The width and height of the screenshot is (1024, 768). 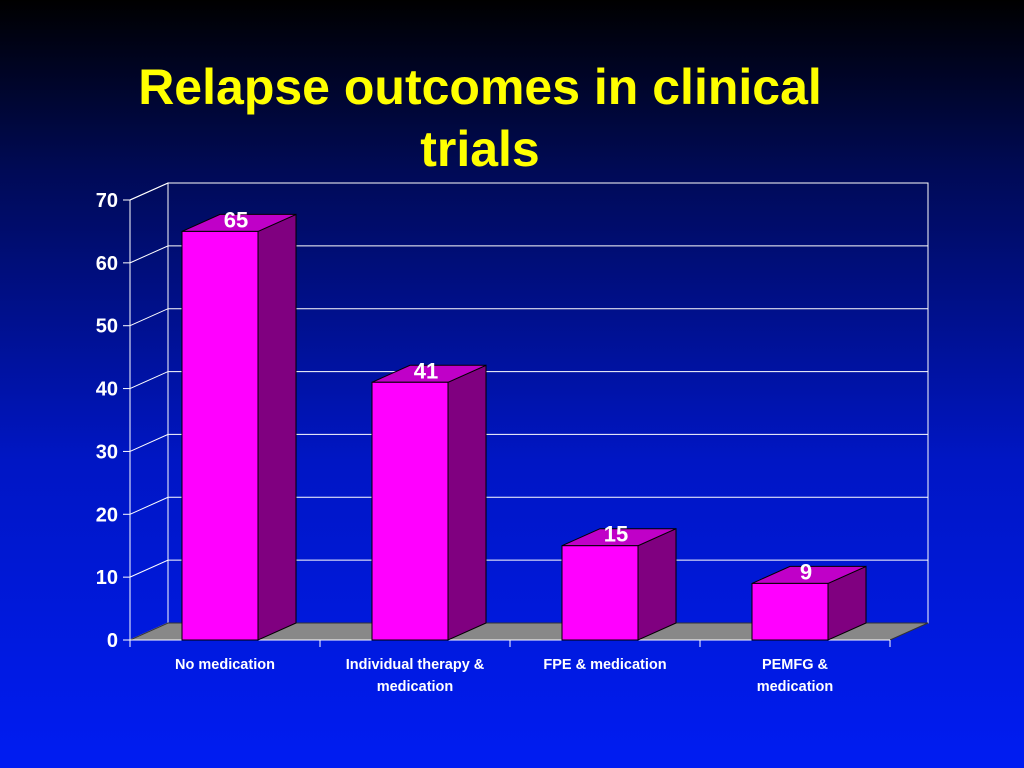 I want to click on y-tick-label: 10, so click(x=107, y=578).